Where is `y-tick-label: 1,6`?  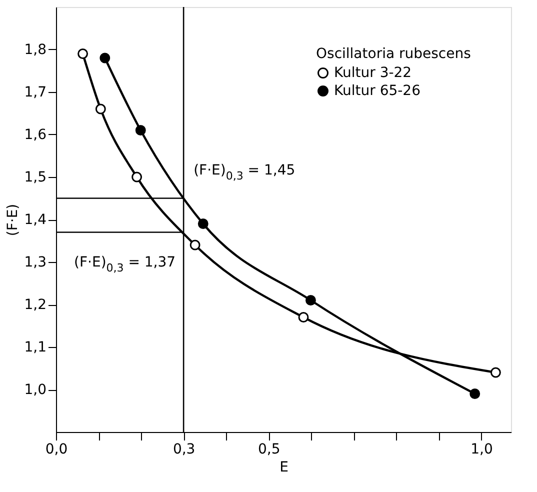
y-tick-label: 1,6 is located at coordinates (35, 135).